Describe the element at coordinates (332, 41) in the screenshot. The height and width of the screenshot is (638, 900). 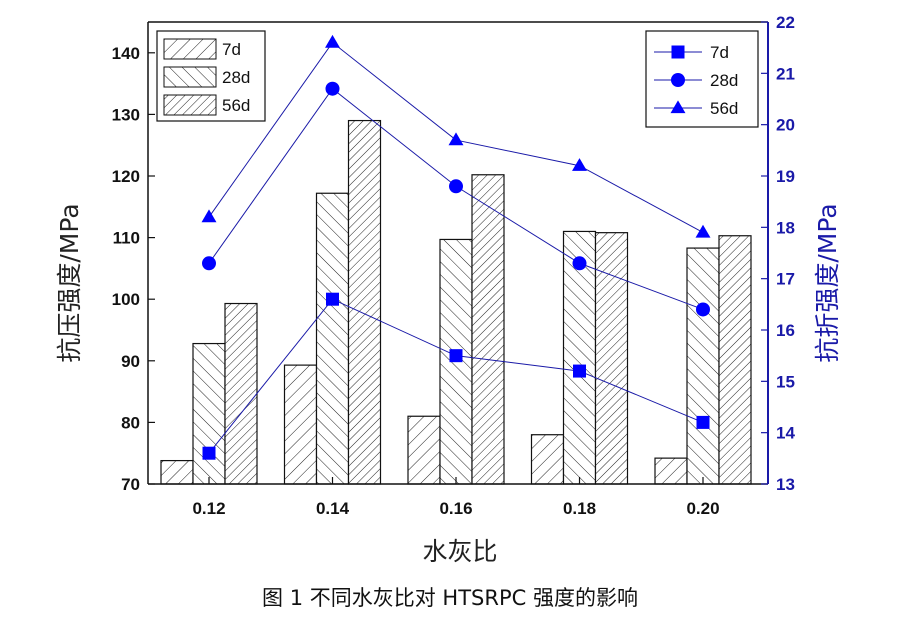
I see `point-56d-0.14` at that location.